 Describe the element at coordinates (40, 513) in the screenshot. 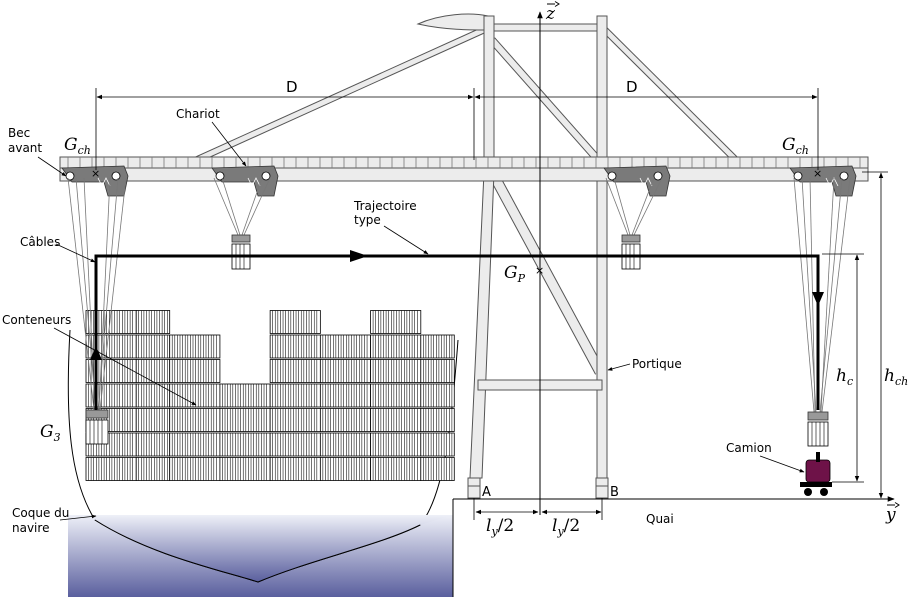

I see `label-coque-1: Coque du` at that location.